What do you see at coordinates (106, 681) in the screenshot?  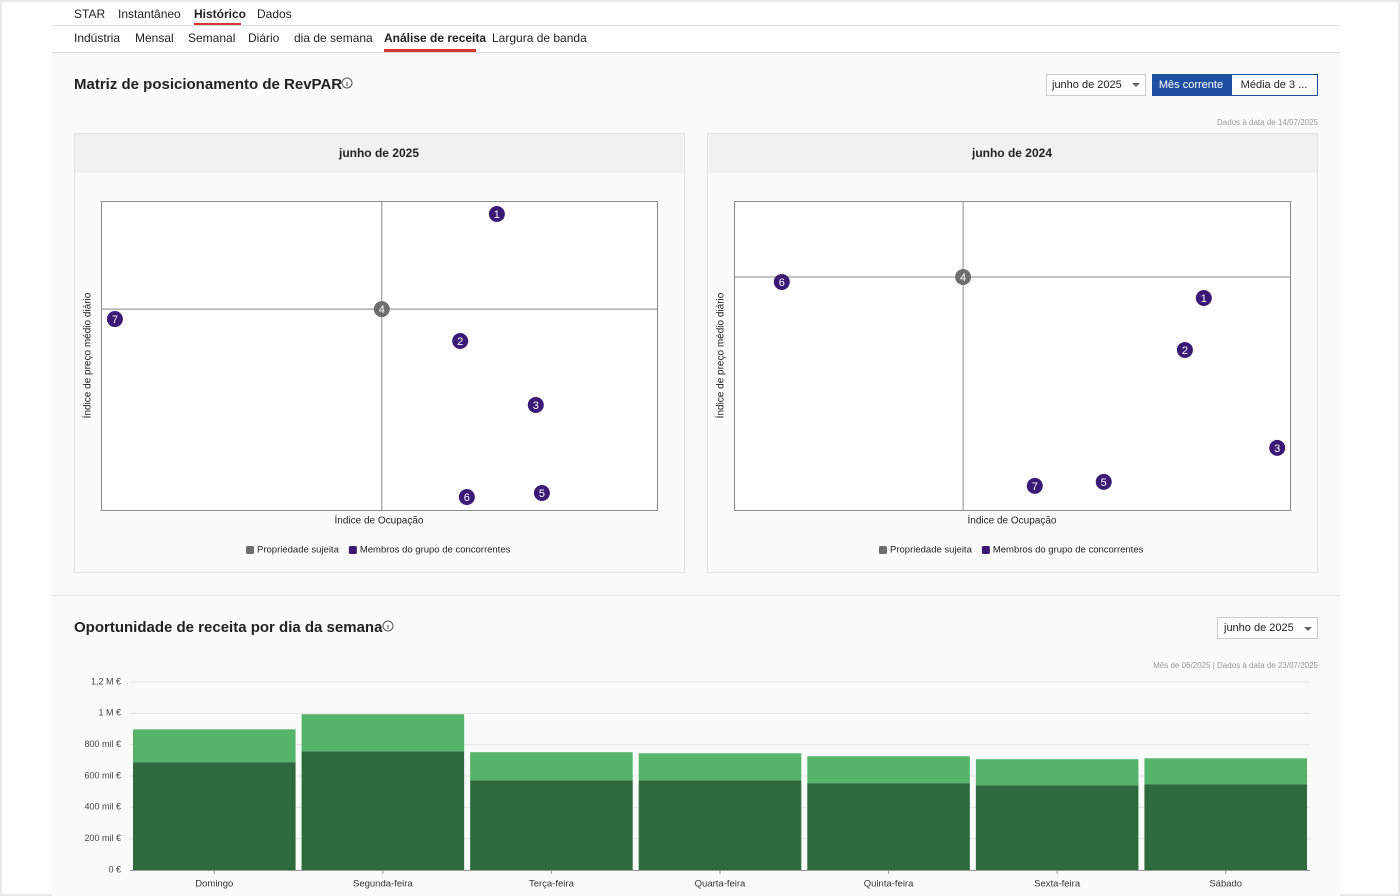 I see `y-tick-label: 1,2 M €` at bounding box center [106, 681].